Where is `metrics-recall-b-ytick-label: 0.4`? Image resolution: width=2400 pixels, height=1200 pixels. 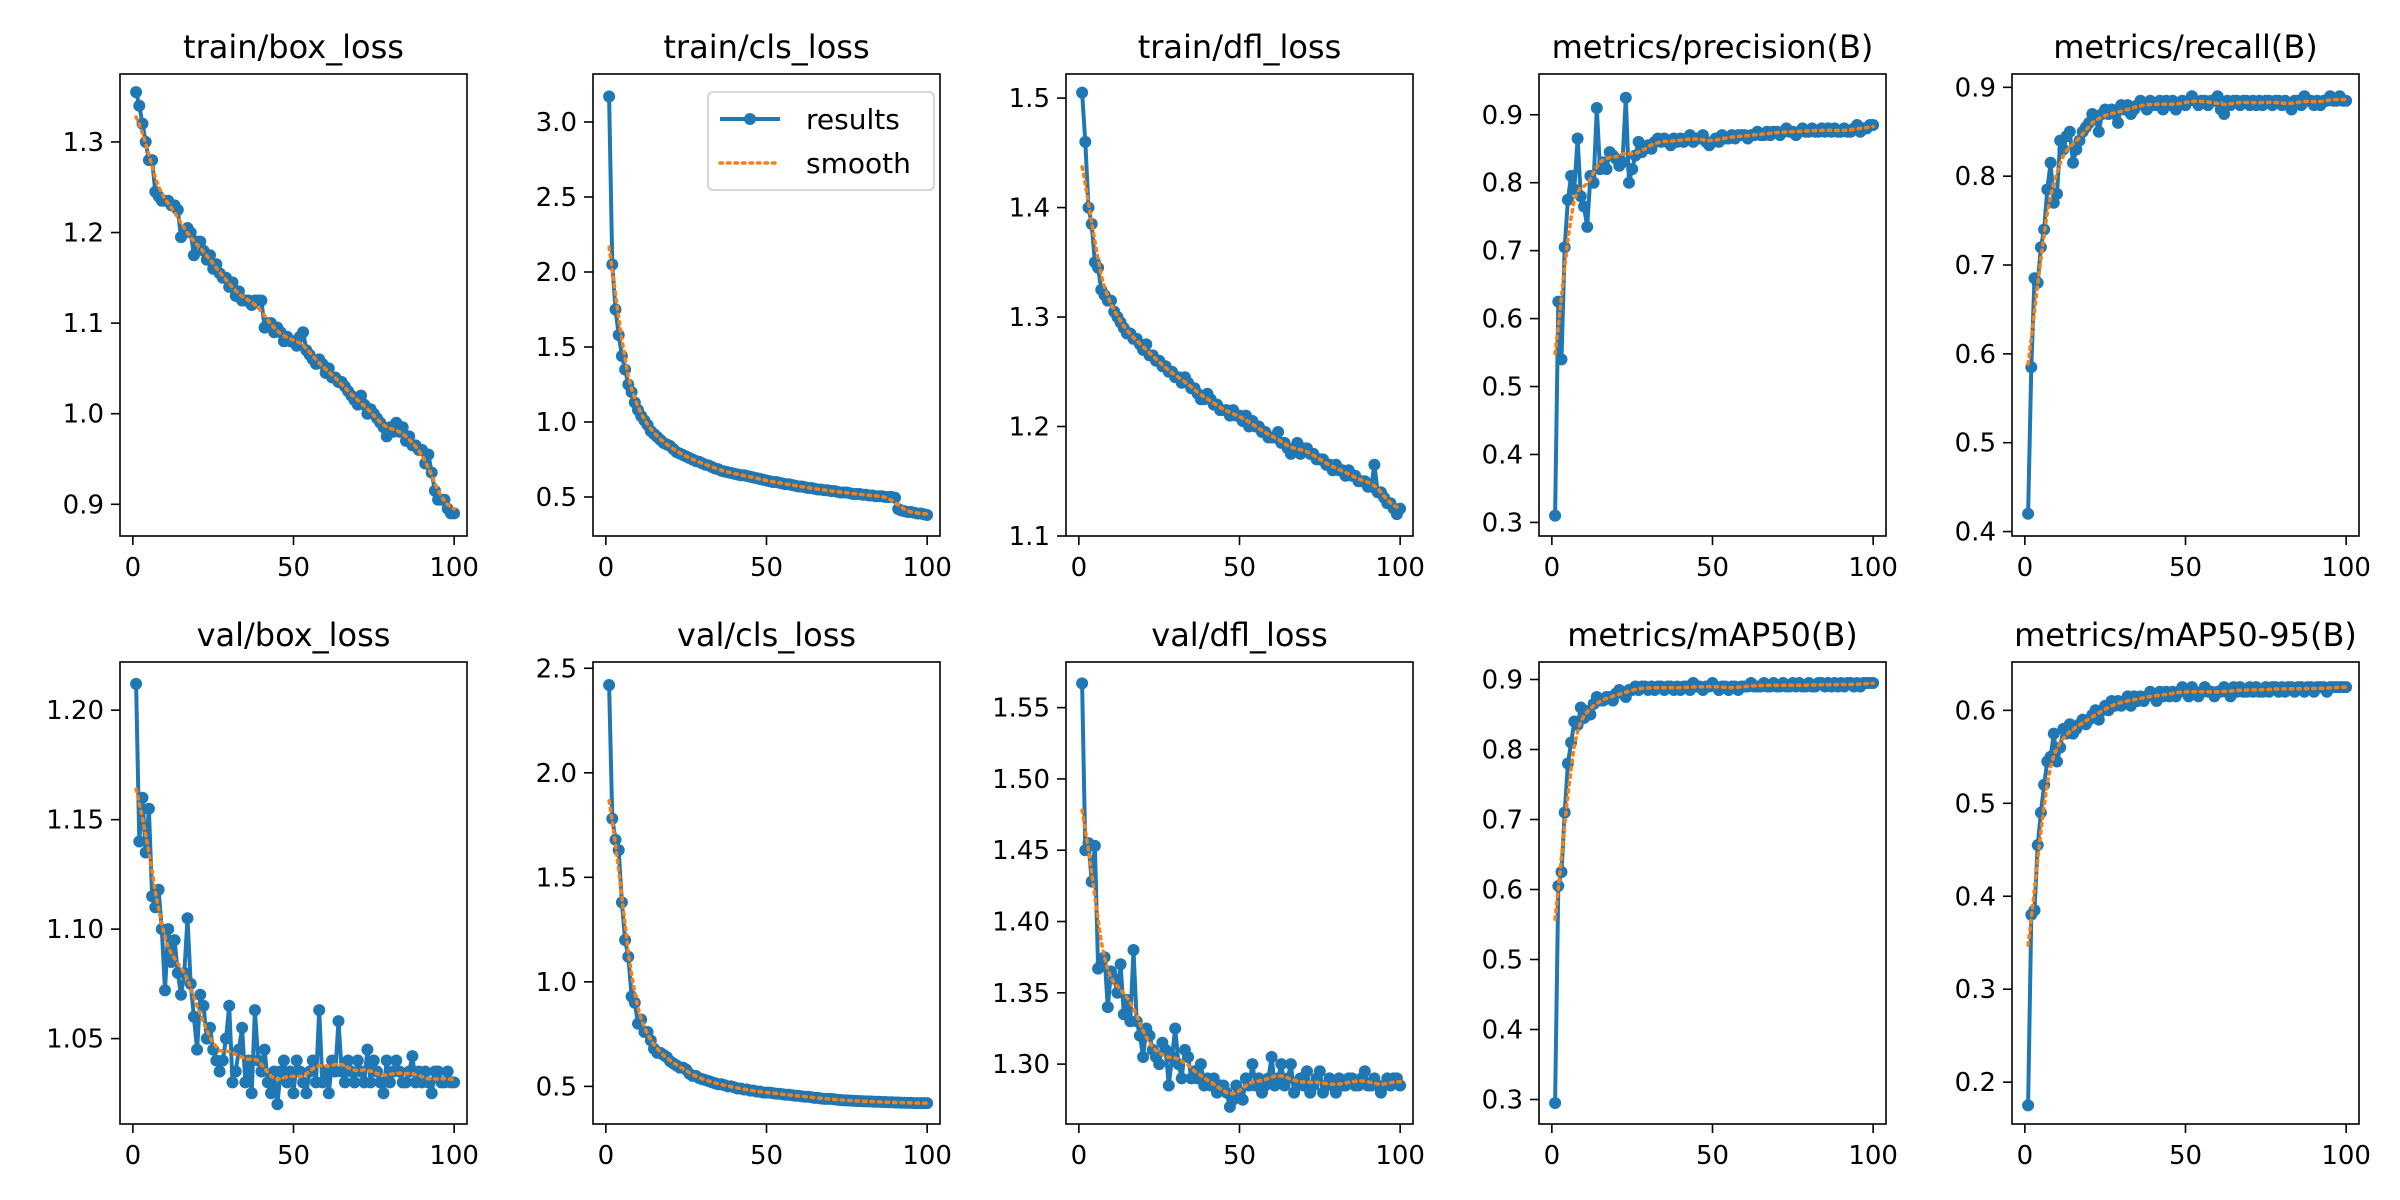
metrics-recall-b-ytick-label: 0.4 is located at coordinates (1975, 533).